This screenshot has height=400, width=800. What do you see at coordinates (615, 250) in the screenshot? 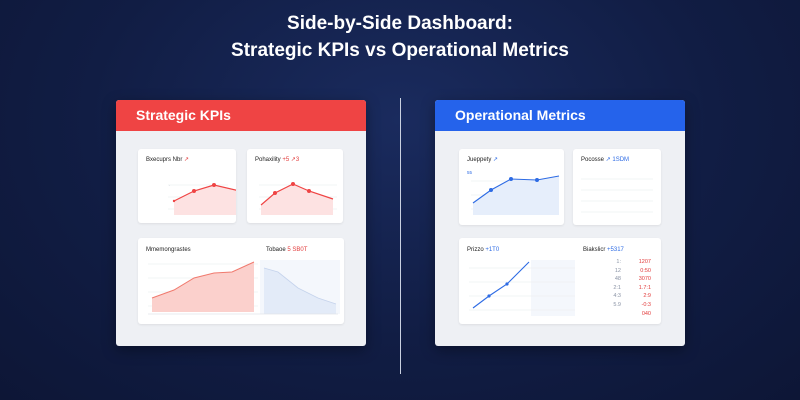
I see `card-suffix: +5317` at bounding box center [615, 250].